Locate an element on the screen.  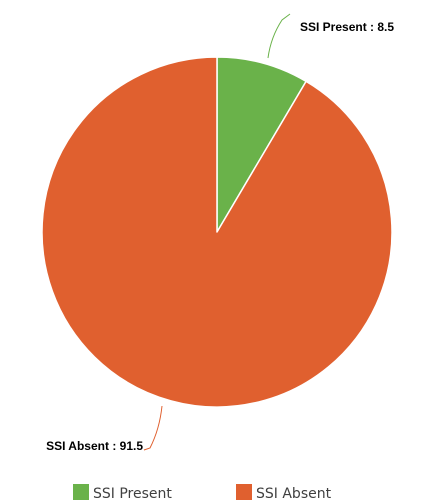
data-label-ssi-present: SSI Present : 8.5 is located at coordinates (347, 27).